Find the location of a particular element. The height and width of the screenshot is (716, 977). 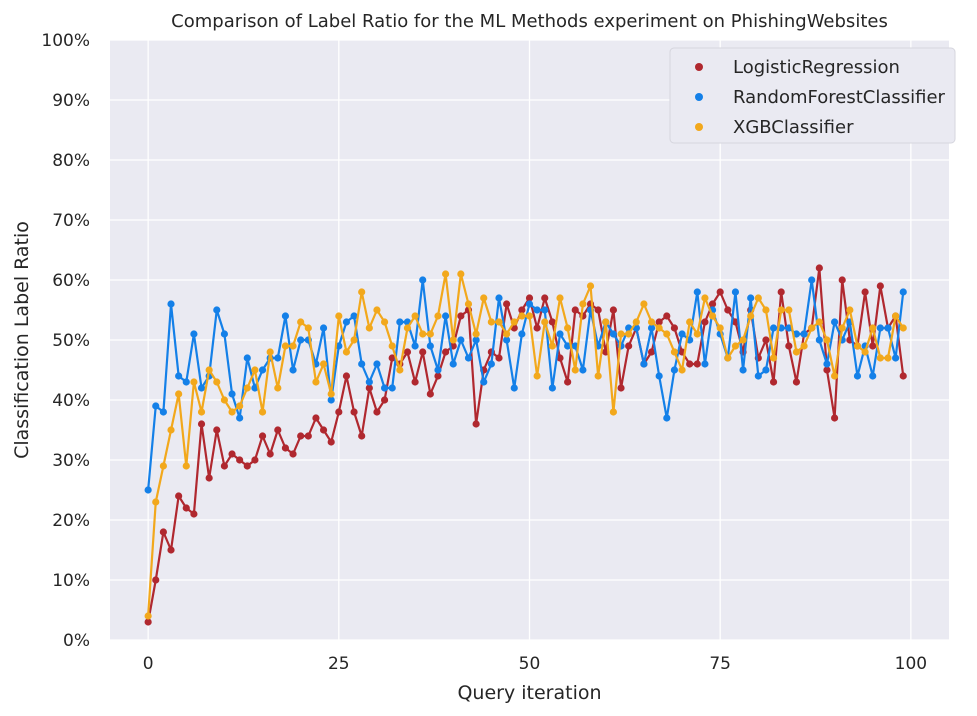

legend-label: LogisticRegression is located at coordinates (816, 67).